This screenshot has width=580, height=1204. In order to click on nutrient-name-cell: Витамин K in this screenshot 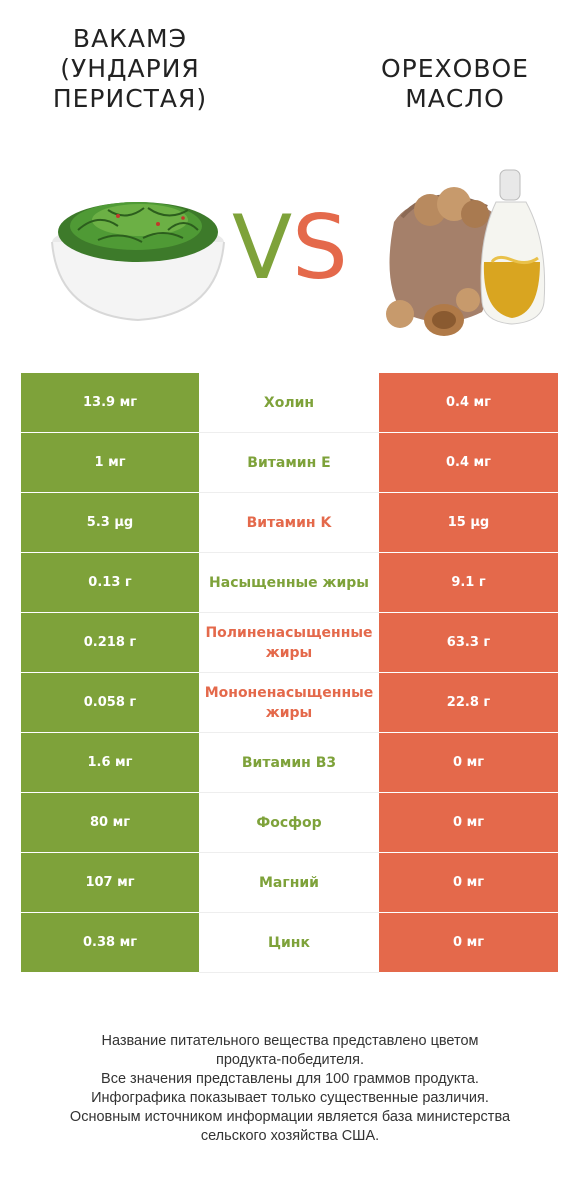, I will do `click(289, 522)`.